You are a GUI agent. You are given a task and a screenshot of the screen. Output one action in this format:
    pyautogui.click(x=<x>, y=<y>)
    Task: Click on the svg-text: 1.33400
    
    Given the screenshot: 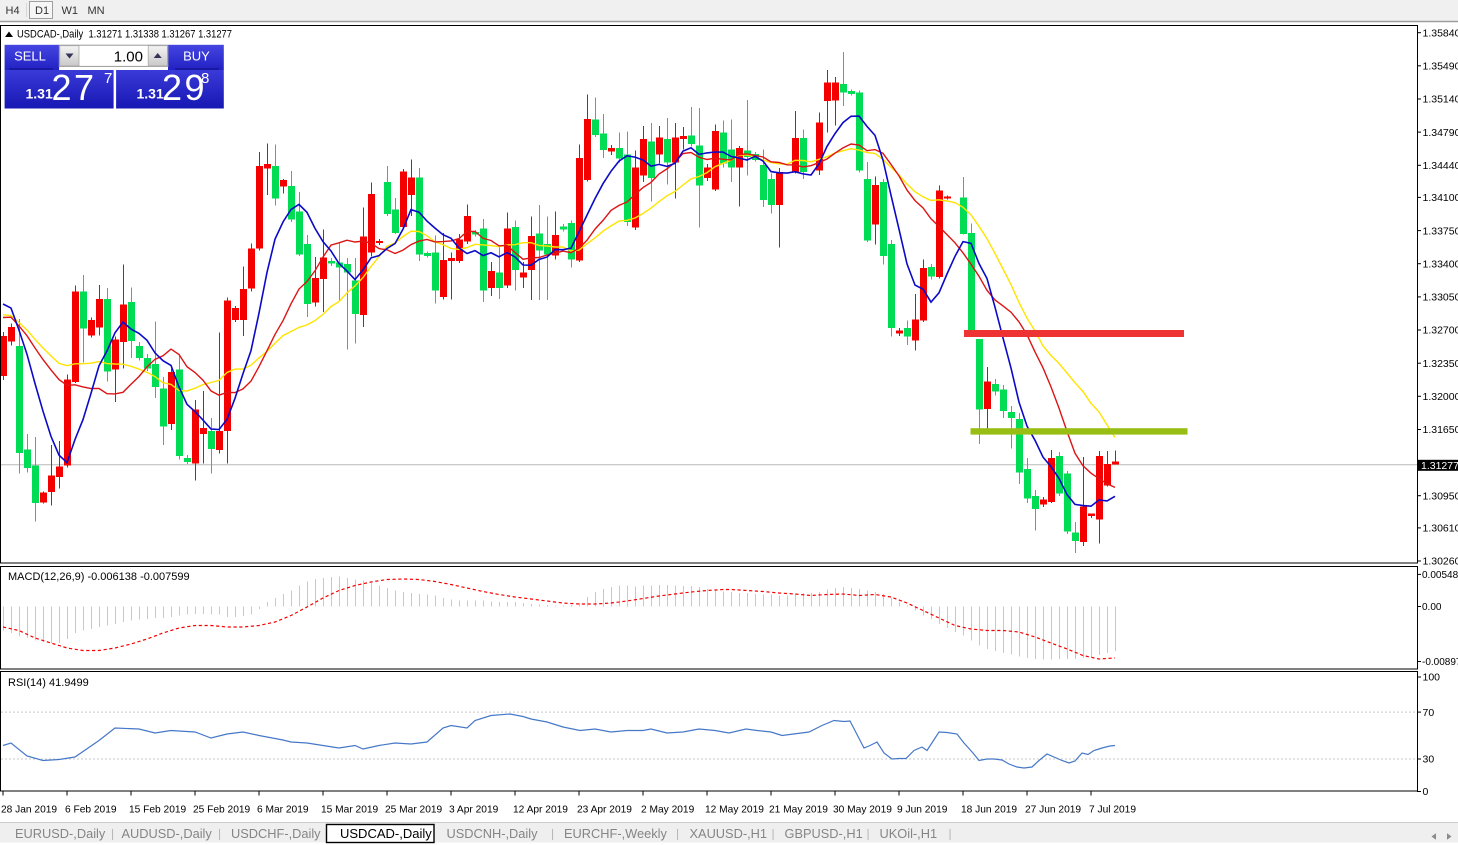 What is the action you would take?
    pyautogui.click(x=1440, y=264)
    